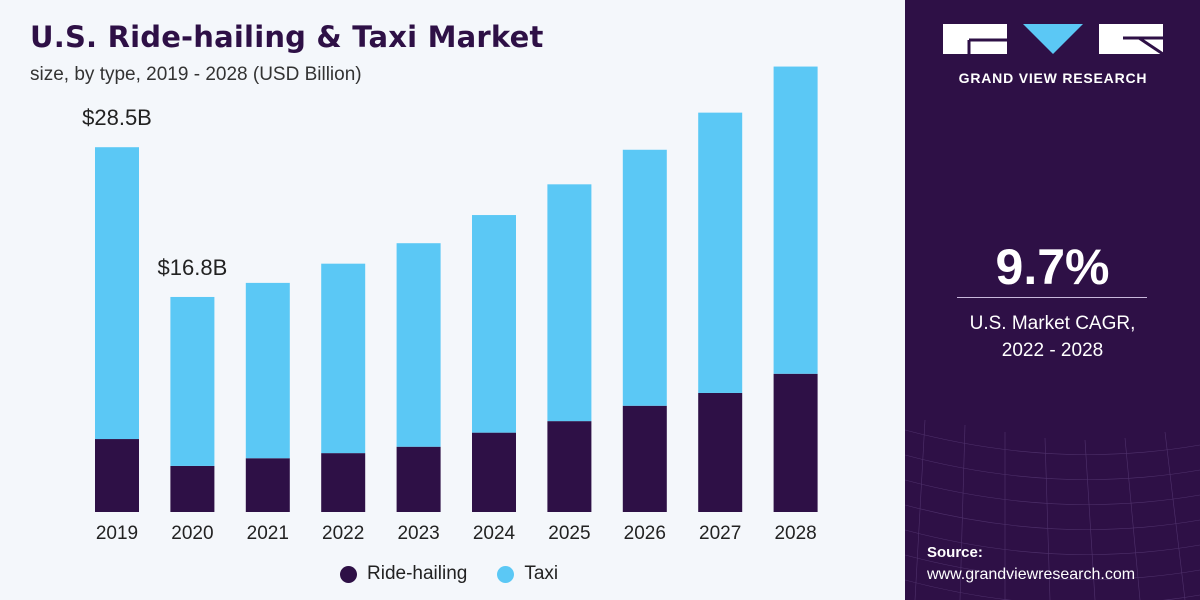  I want to click on brand-name: GRAND VIEW RESEARCH, so click(1053, 78).